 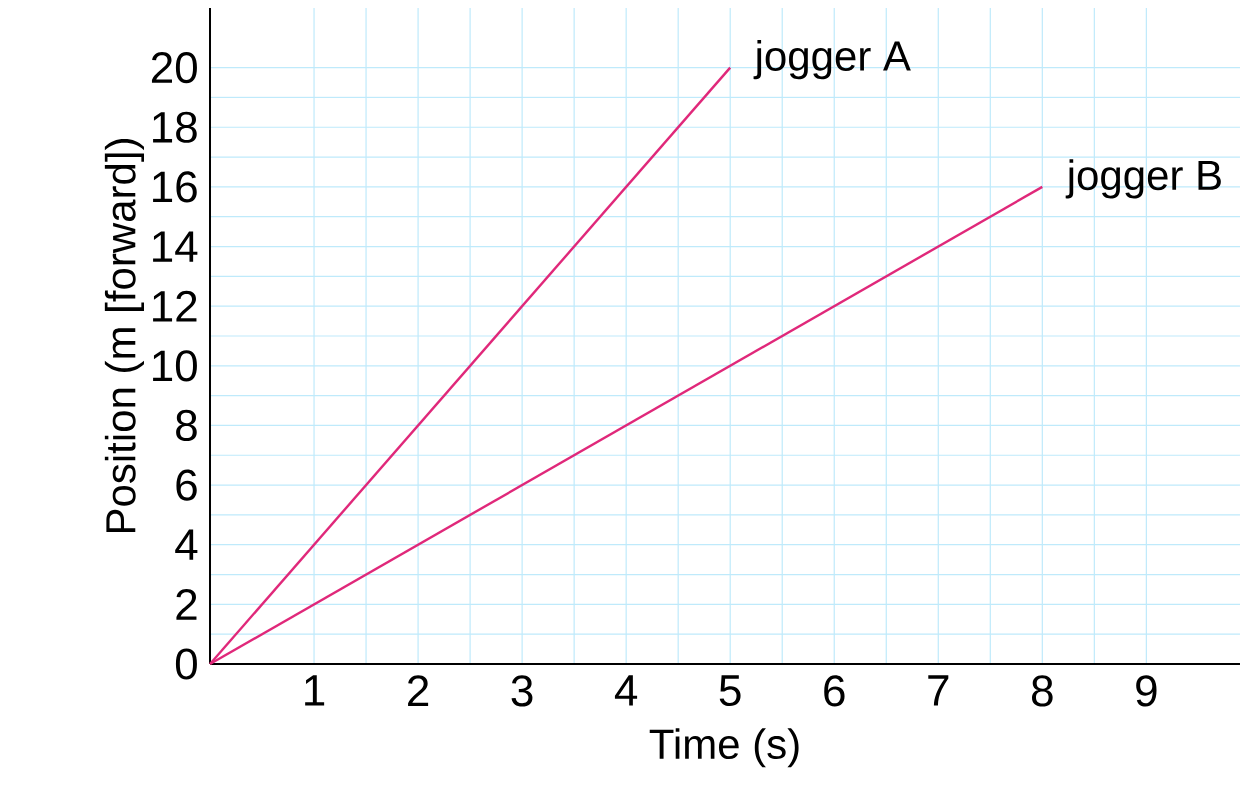 I want to click on x-tick-label: 5, so click(x=730, y=691).